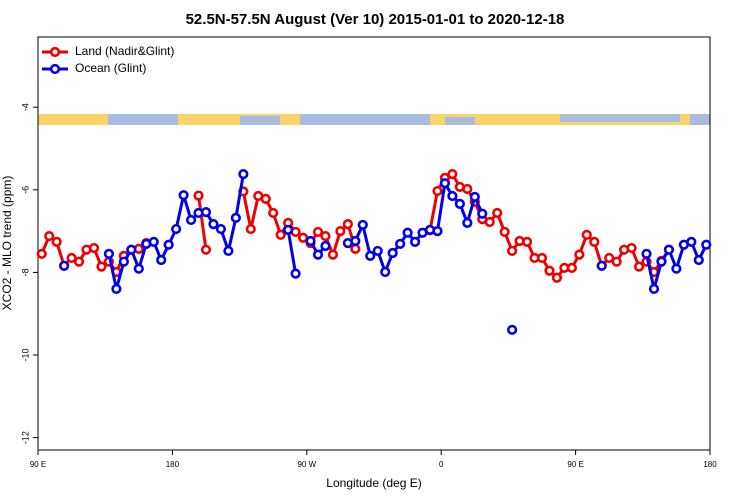  Describe the element at coordinates (374, 119) in the screenshot. I see `map-strip` at that location.